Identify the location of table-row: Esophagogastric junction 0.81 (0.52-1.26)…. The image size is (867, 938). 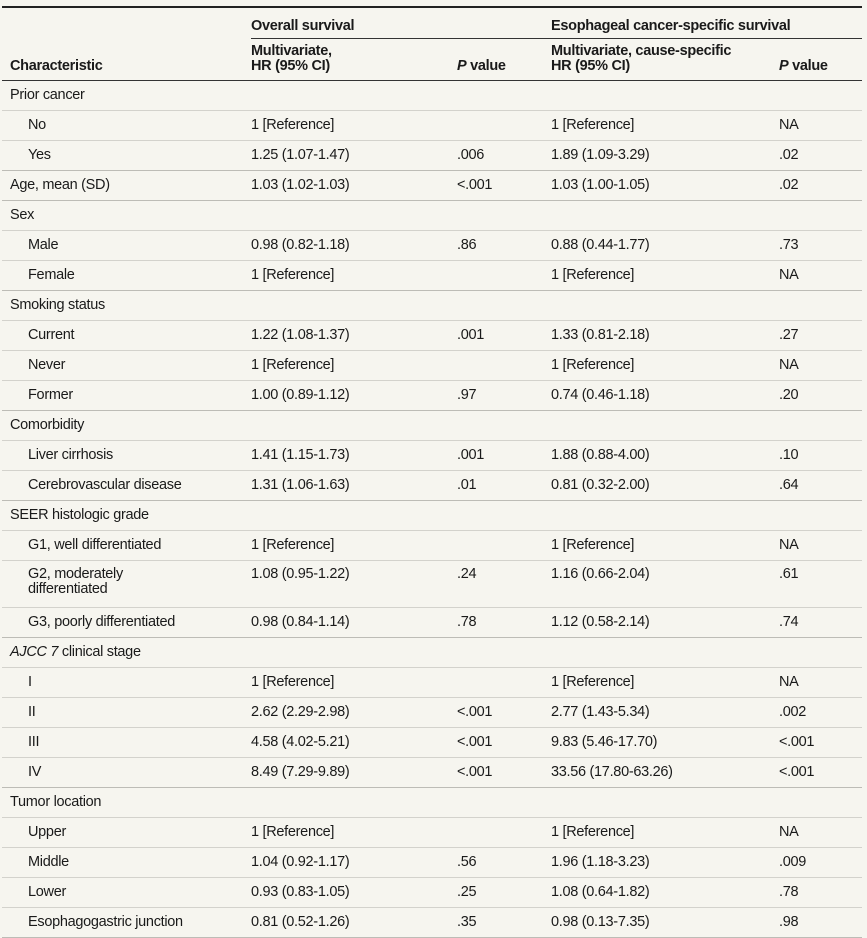
(432, 922).